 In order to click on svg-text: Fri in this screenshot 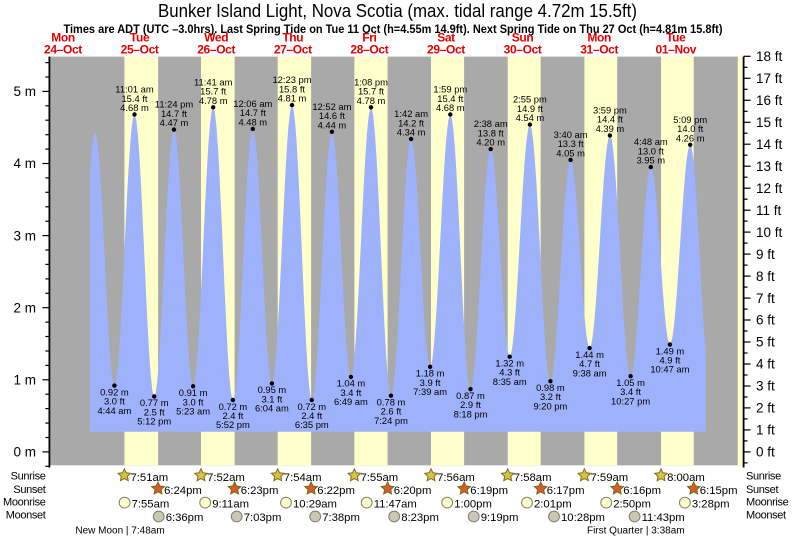, I will do `click(369, 37)`.